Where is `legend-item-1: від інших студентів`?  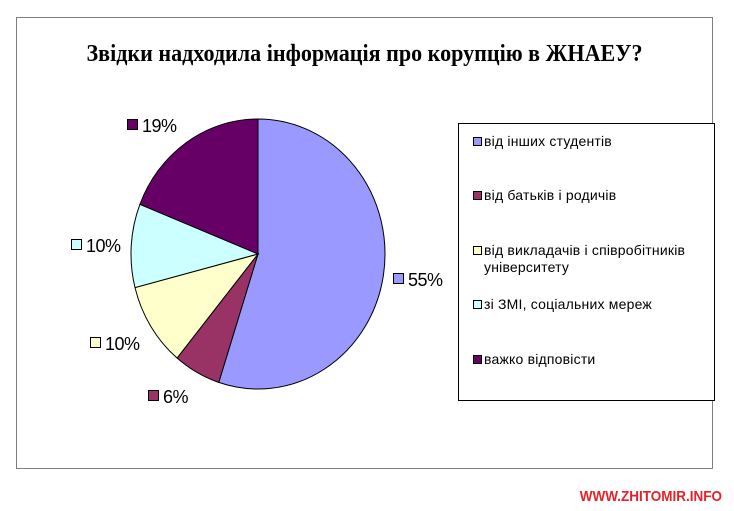 legend-item-1: від інших студентів is located at coordinates (591, 141).